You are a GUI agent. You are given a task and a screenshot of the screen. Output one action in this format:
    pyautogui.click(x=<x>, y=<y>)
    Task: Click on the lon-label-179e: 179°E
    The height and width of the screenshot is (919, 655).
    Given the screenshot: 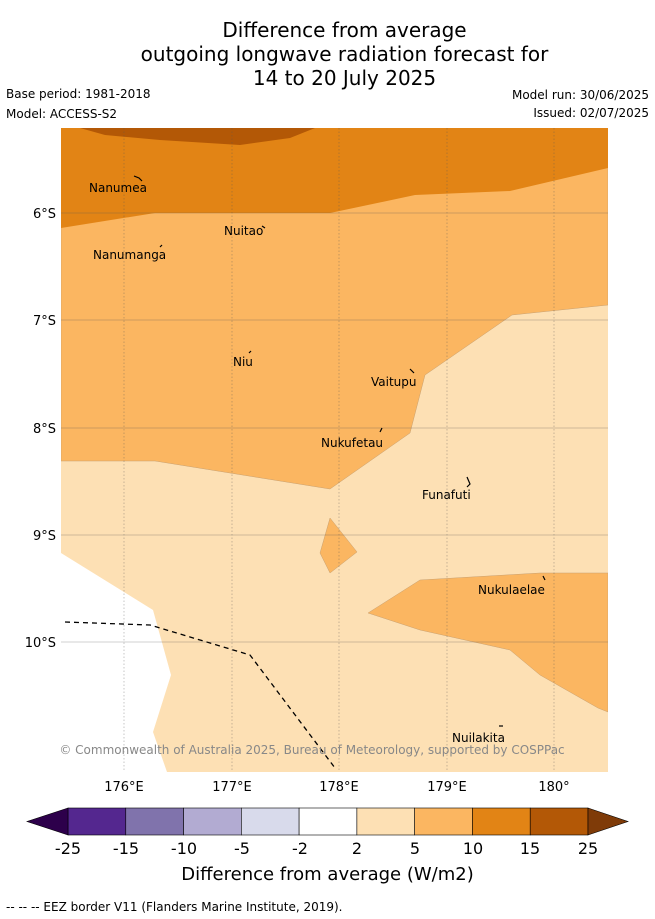 What is the action you would take?
    pyautogui.click(x=447, y=787)
    